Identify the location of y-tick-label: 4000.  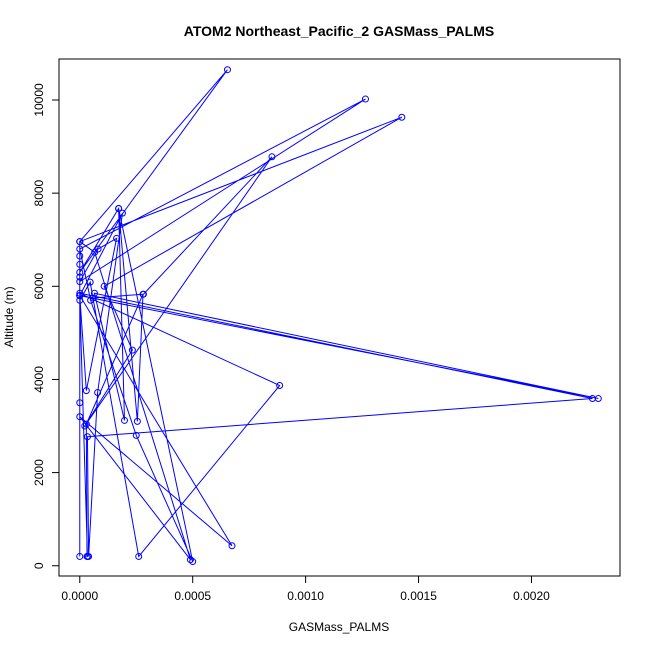
(39, 379).